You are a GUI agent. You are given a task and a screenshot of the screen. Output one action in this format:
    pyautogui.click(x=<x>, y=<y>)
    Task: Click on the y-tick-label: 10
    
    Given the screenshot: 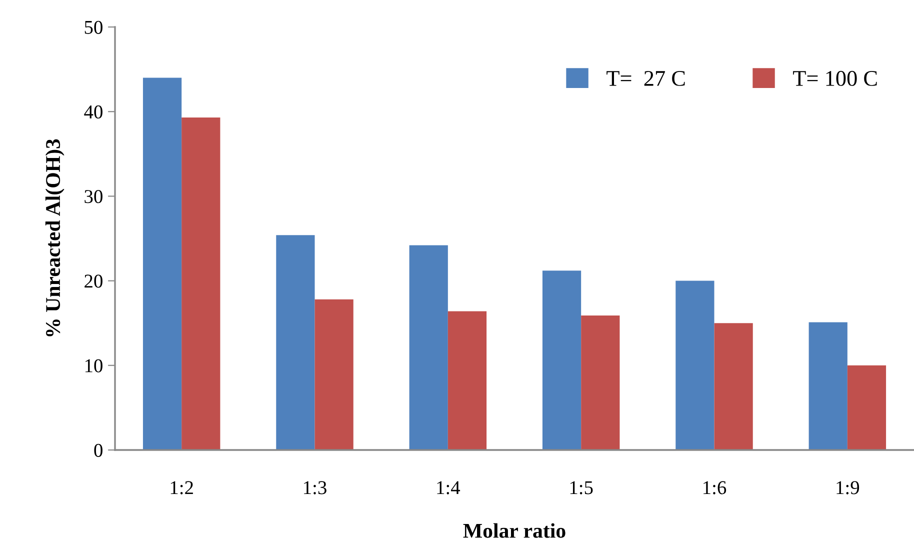 What is the action you would take?
    pyautogui.click(x=93, y=365)
    